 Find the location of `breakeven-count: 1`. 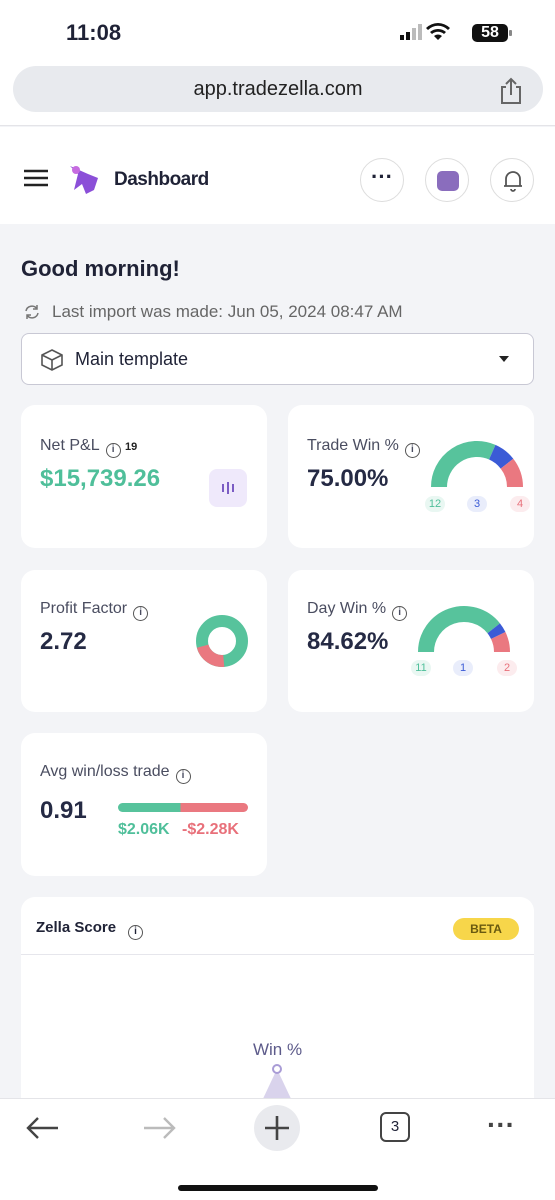

breakeven-count: 1 is located at coordinates (463, 668).